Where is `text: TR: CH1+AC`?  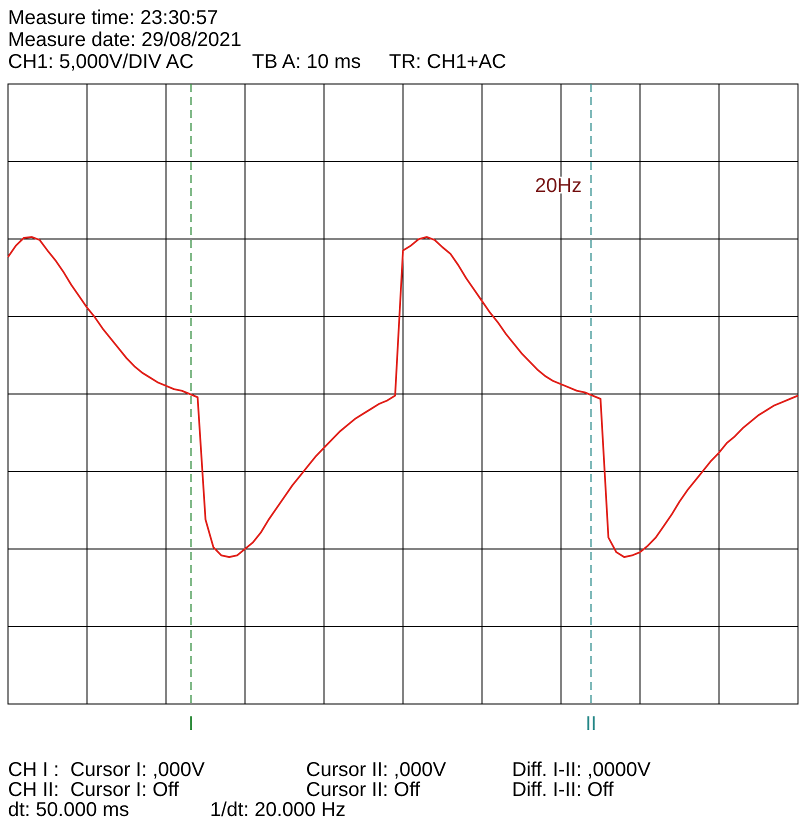
text: TR: CH1+AC is located at coordinates (447, 62).